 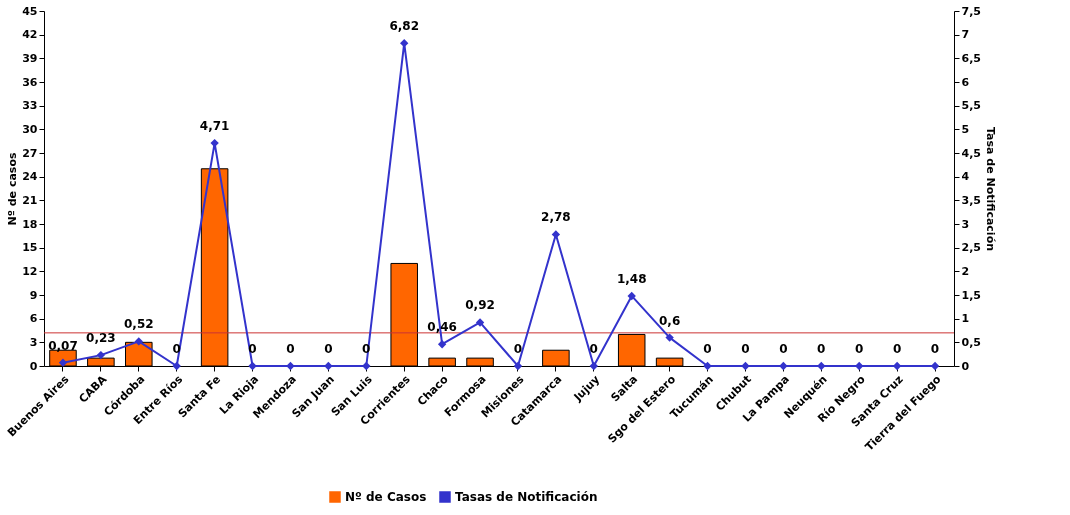 What do you see at coordinates (30, 129) in the screenshot?
I see `y-tick-label: 30` at bounding box center [30, 129].